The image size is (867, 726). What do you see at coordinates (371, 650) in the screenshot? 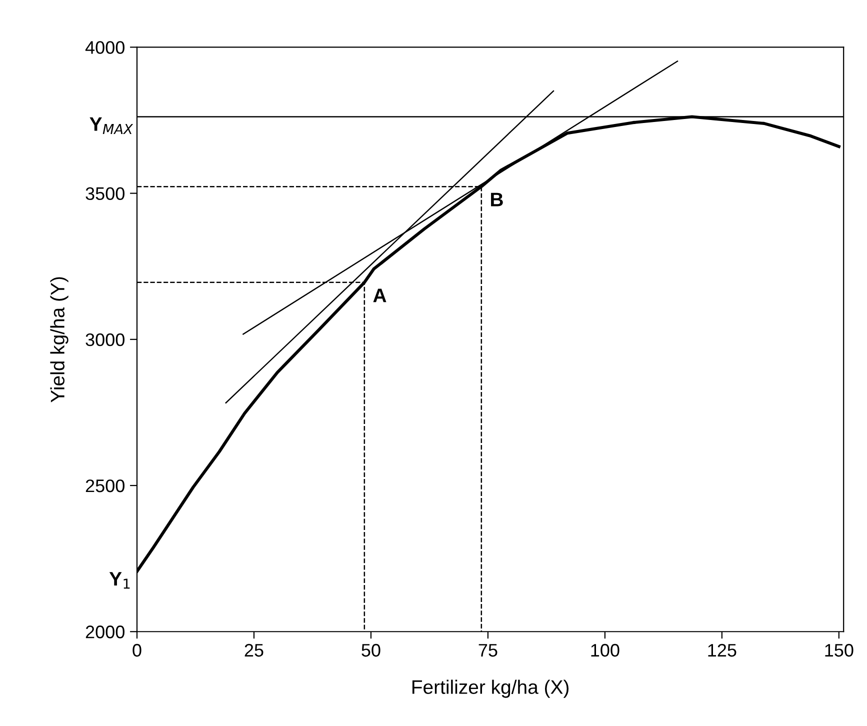
I see `x-tick-label: 50` at bounding box center [371, 650].